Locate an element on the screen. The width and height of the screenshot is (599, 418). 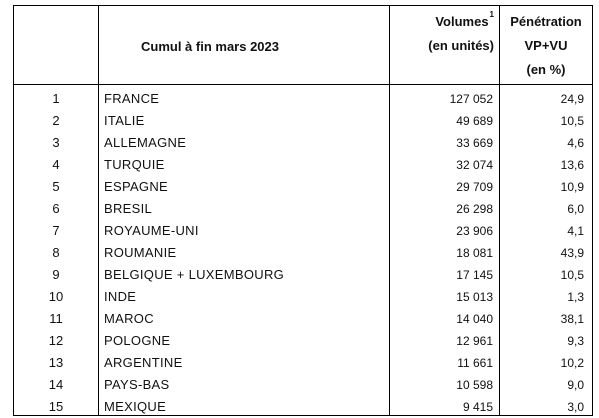
country-column-header: Cumul à fin mars 2023 is located at coordinates (244, 45).